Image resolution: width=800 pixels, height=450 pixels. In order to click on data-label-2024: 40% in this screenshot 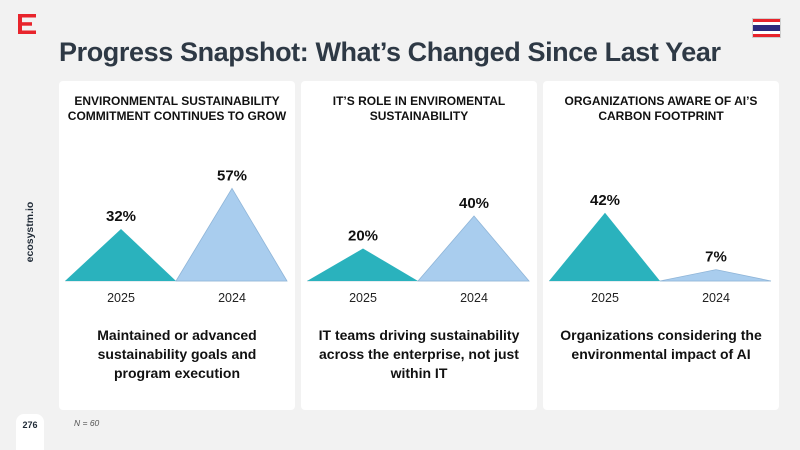, I will do `click(474, 203)`.